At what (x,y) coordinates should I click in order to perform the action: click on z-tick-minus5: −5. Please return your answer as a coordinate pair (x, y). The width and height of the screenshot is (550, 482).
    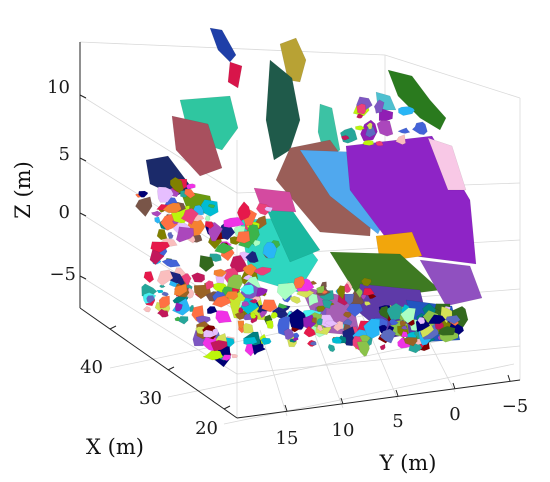
    Looking at the image, I should click on (62, 274).